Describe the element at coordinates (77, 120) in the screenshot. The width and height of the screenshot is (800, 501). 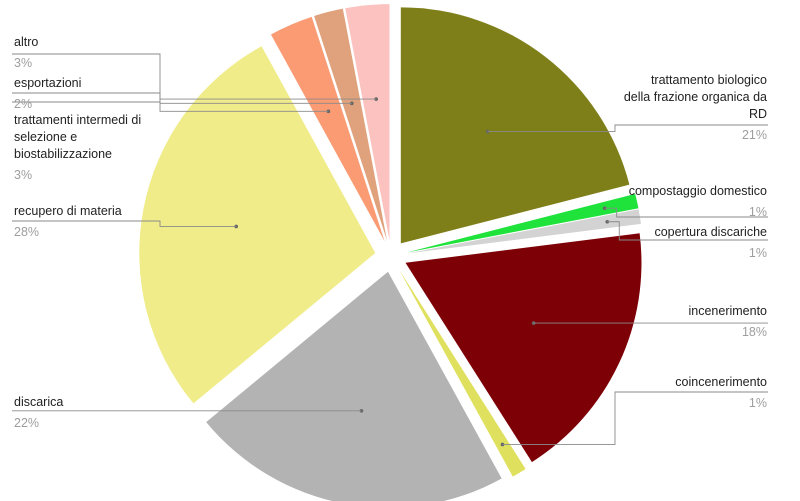
I see `slice-label: trattamenti intermedi di` at that location.